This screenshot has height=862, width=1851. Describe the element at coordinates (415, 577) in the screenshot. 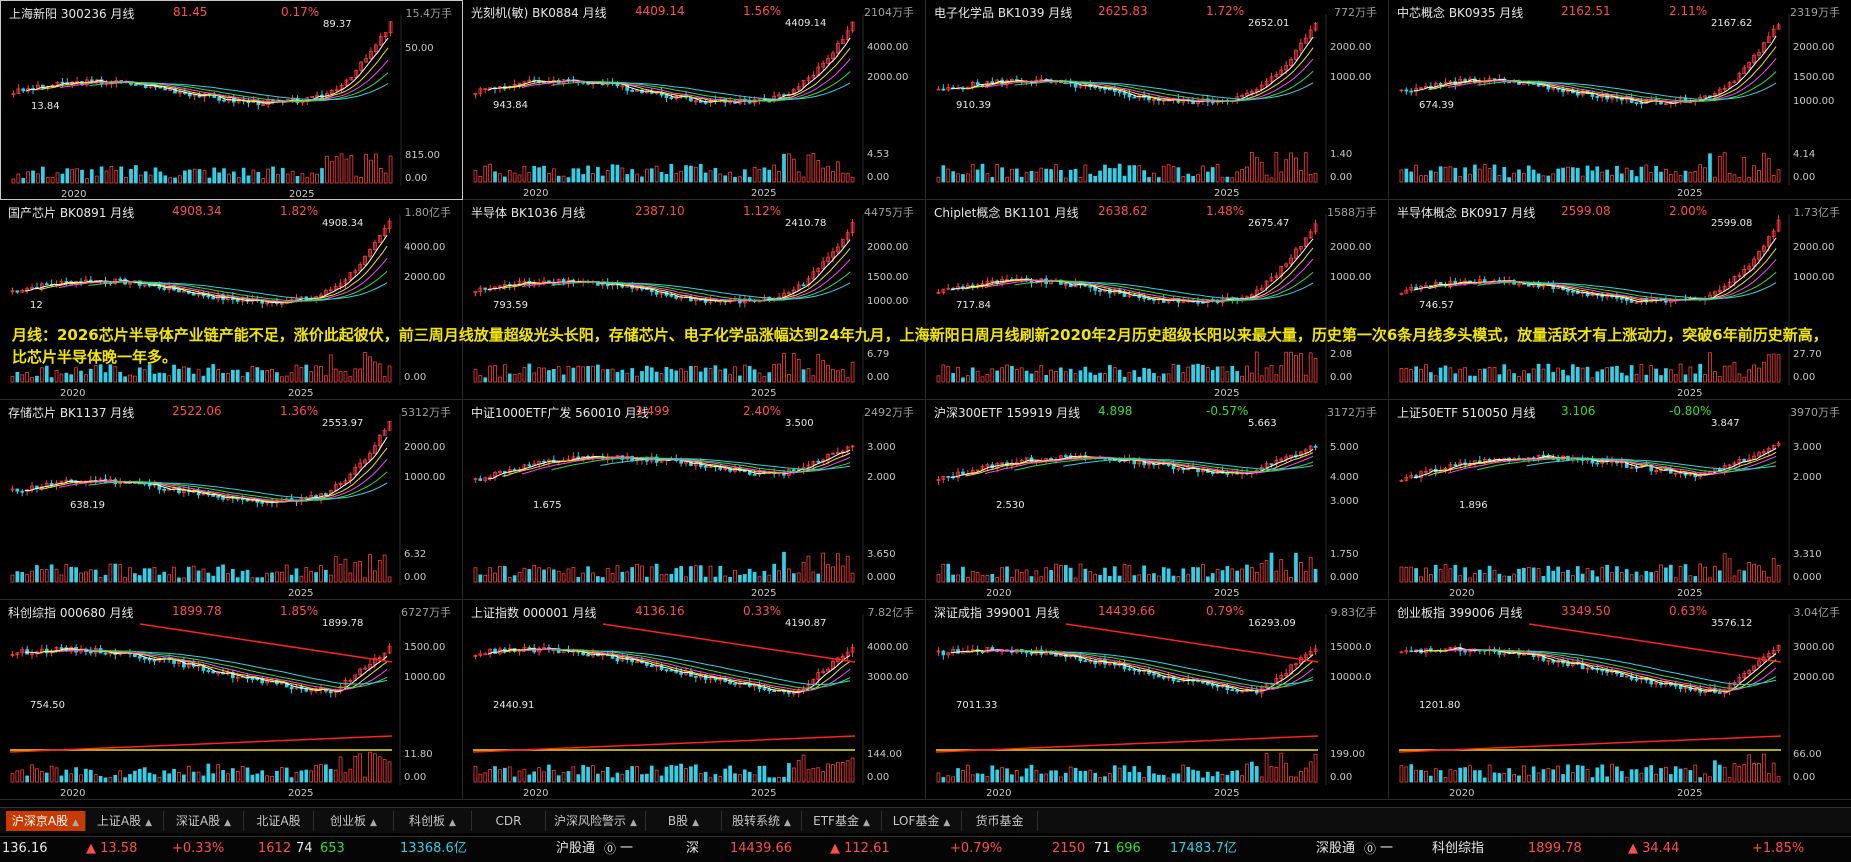

I see `volume-tick-label: 0.00` at that location.